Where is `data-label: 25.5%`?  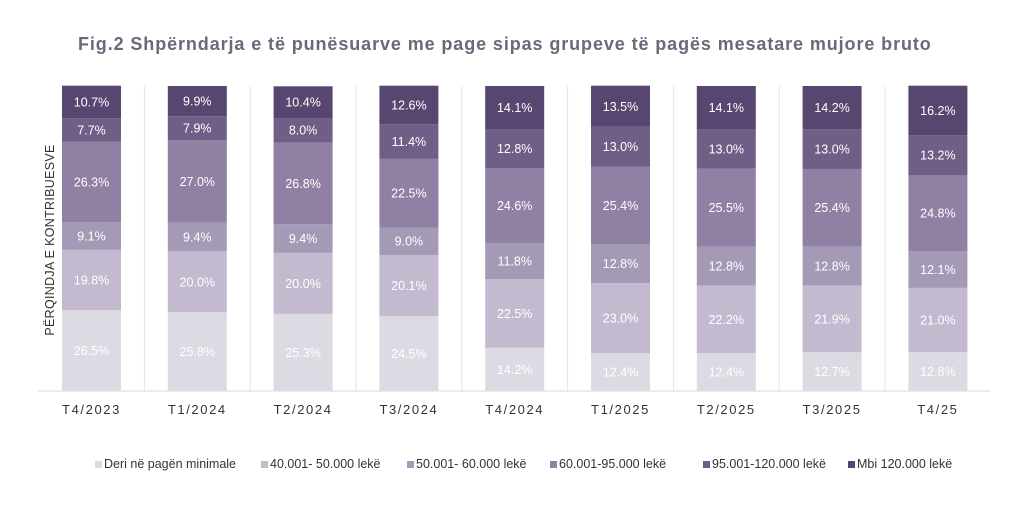 data-label: 25.5% is located at coordinates (726, 208).